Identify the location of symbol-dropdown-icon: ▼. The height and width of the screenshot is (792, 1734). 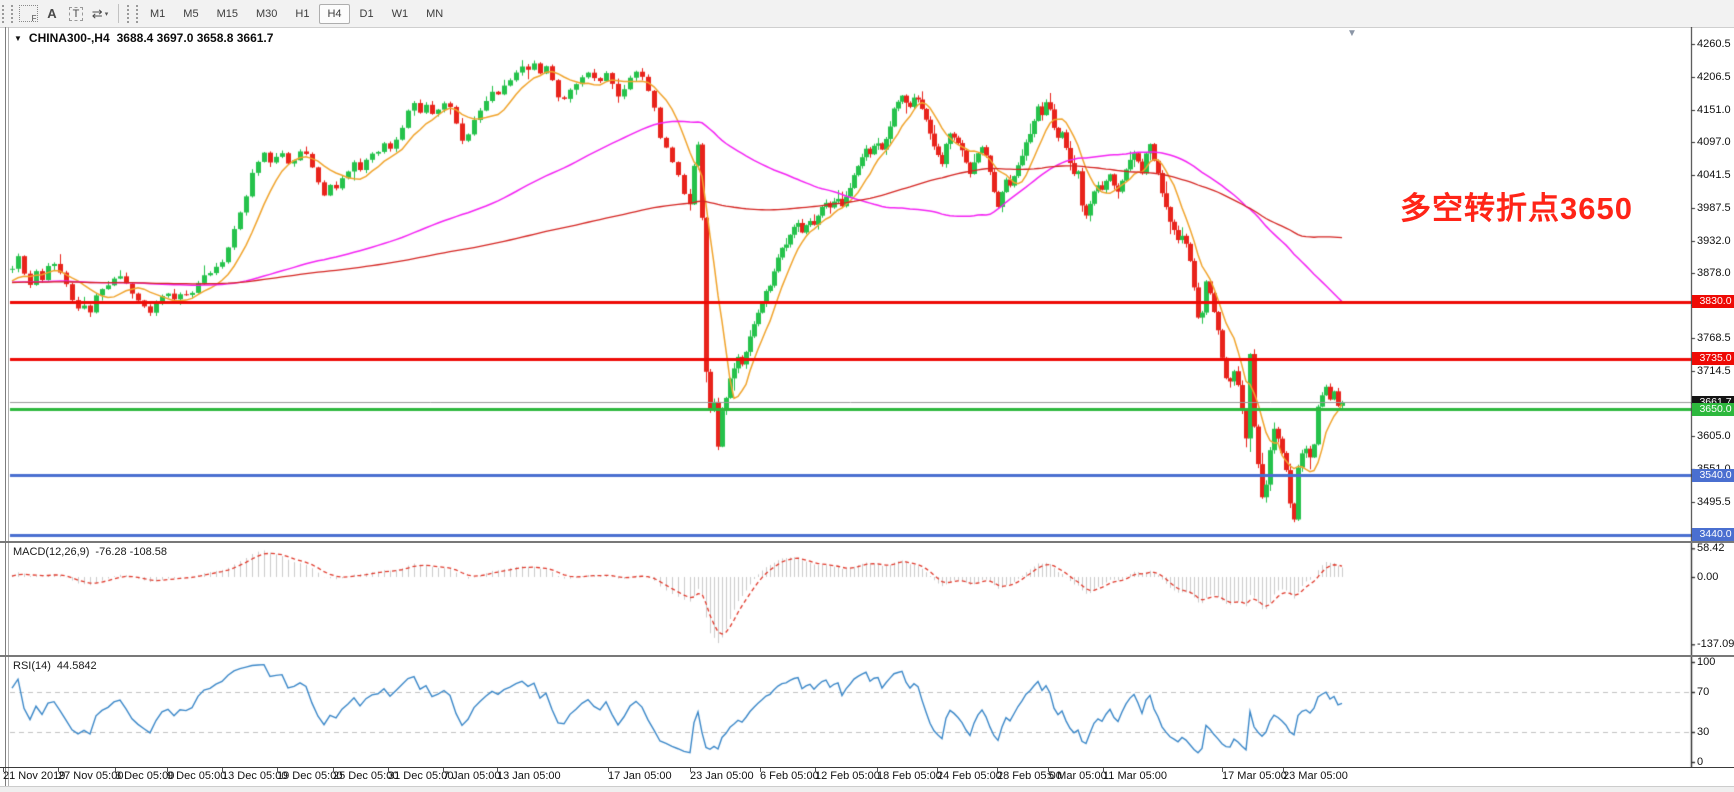
(18, 38).